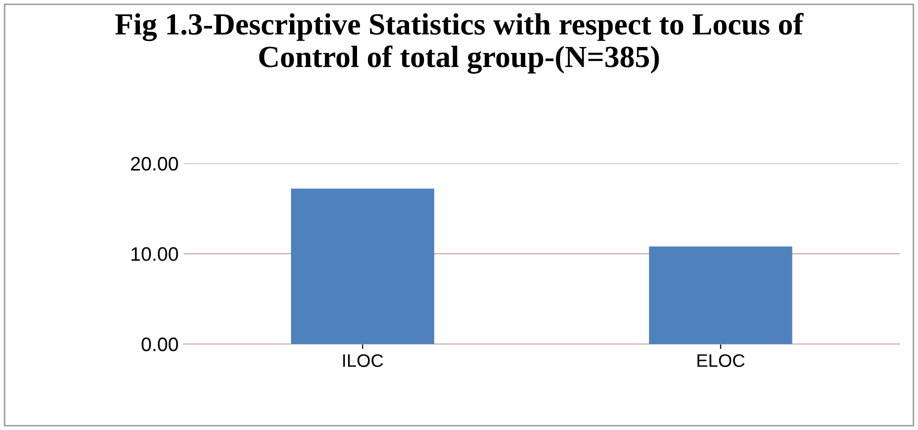 The width and height of the screenshot is (918, 430). I want to click on x-tick-label: ELOC, so click(721, 360).